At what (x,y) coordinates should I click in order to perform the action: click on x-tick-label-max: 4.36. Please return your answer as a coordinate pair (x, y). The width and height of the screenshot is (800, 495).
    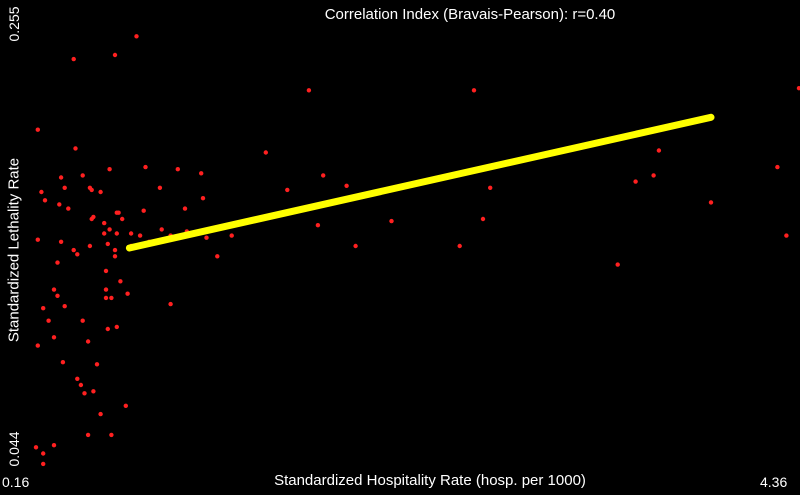
    Looking at the image, I should click on (774, 482).